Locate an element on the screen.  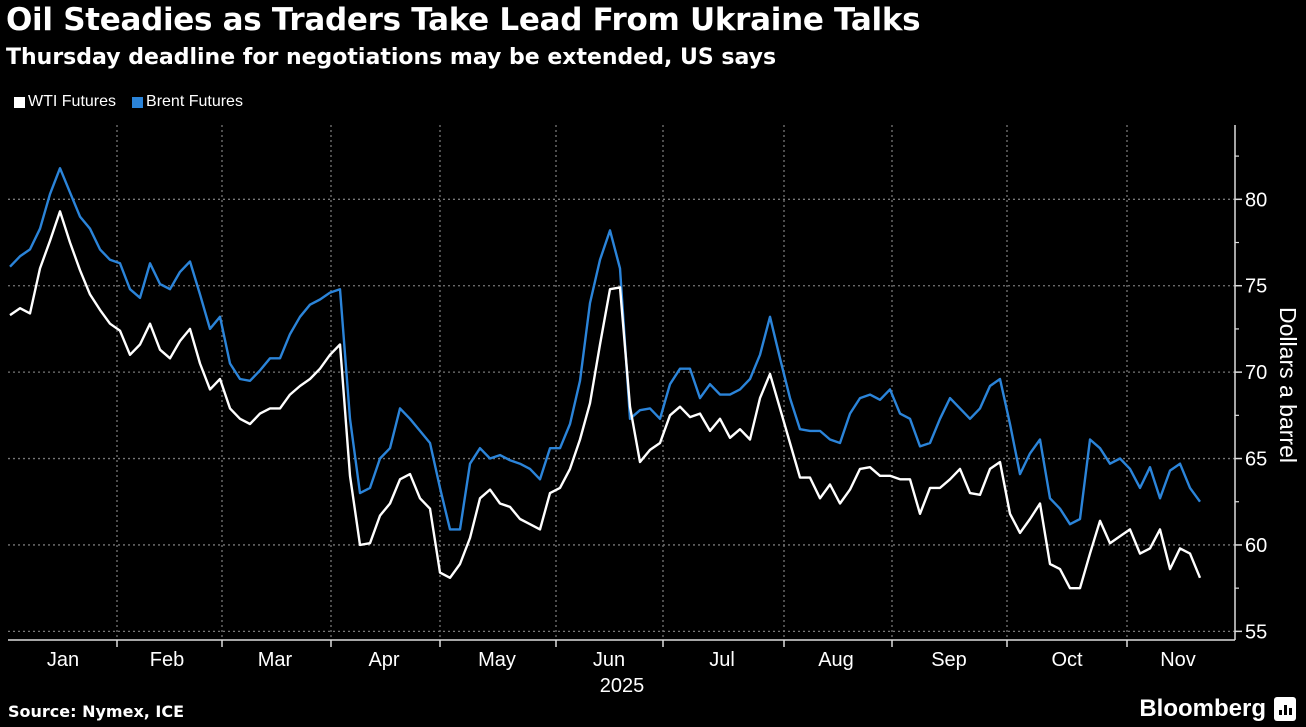
x-tick-label-oct: Oct is located at coordinates (1067, 660).